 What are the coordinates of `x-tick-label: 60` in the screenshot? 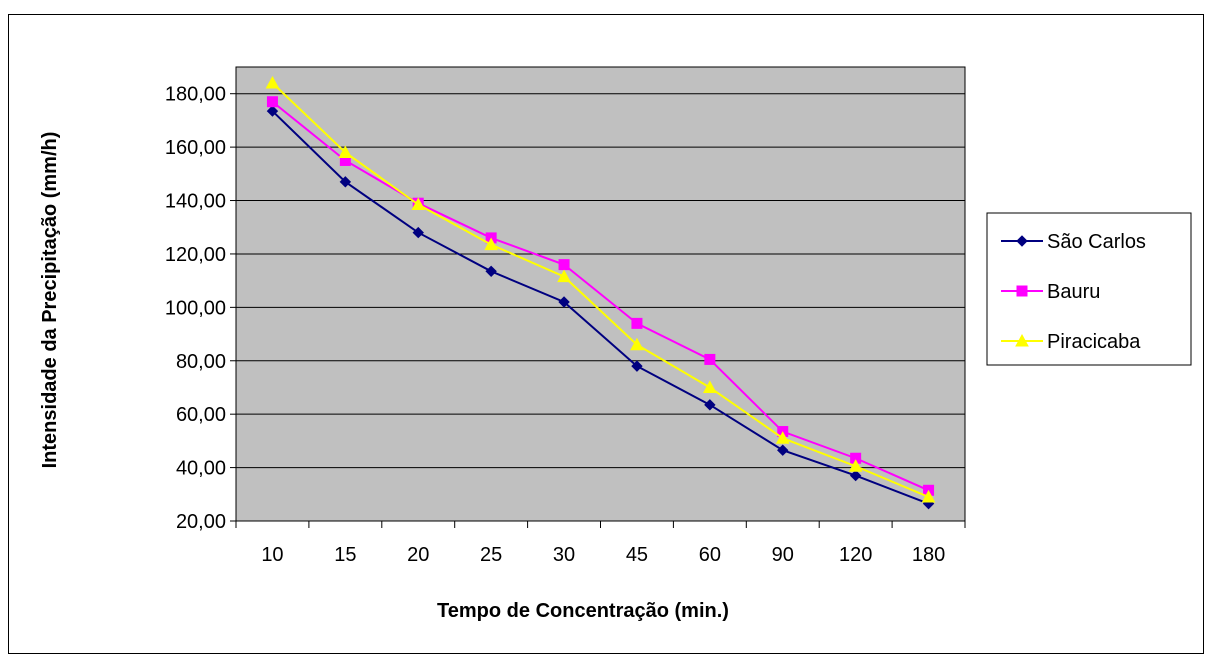 It's located at (710, 555).